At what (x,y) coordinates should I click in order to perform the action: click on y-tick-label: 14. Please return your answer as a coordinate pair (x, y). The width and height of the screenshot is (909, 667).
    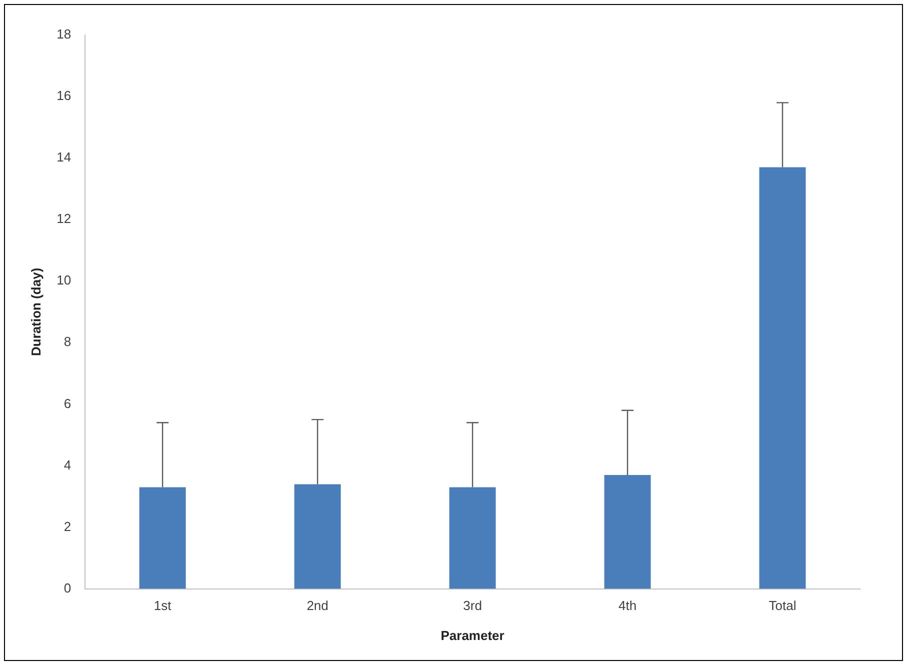
    Looking at the image, I should click on (64, 157).